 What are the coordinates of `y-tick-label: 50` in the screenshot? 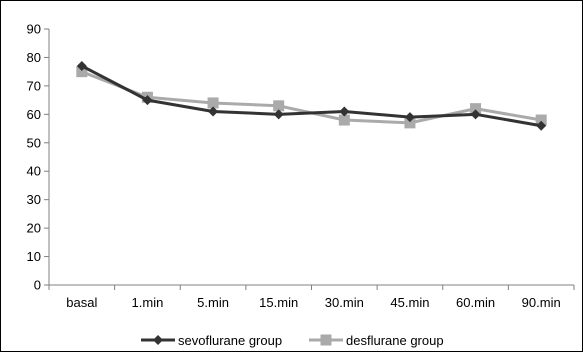 It's located at (34, 142).